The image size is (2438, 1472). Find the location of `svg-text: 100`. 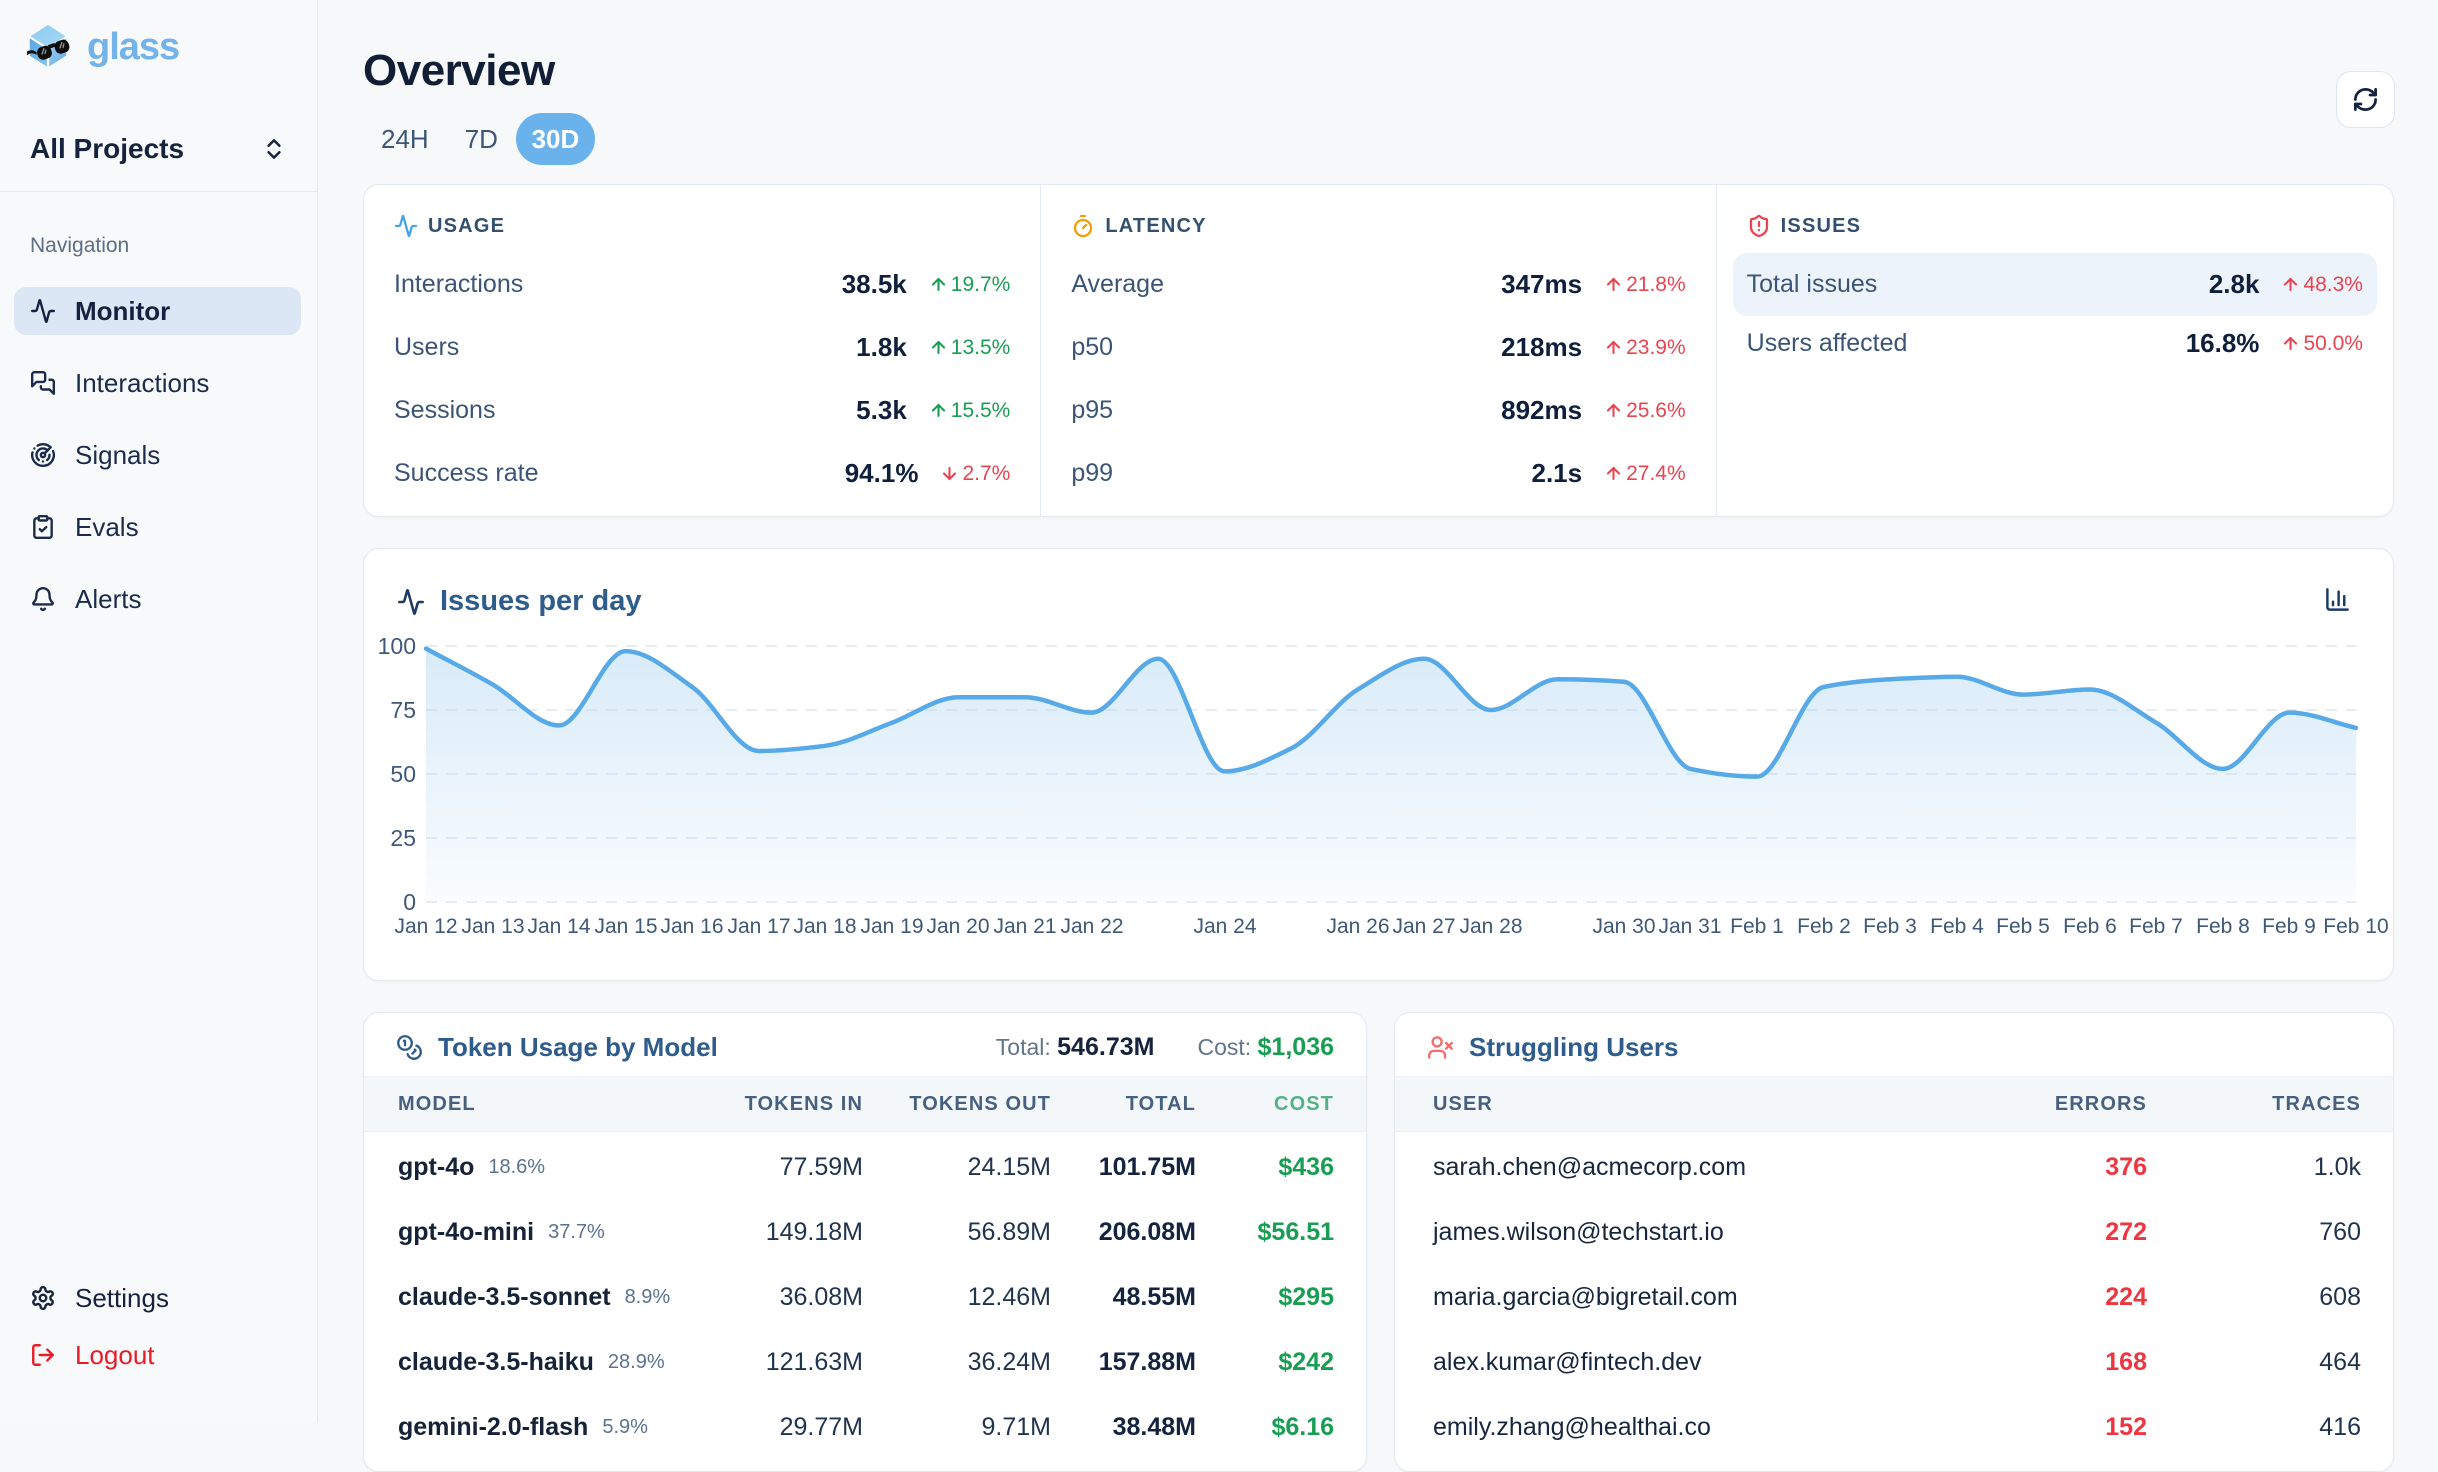

svg-text: 100 is located at coordinates (397, 646).